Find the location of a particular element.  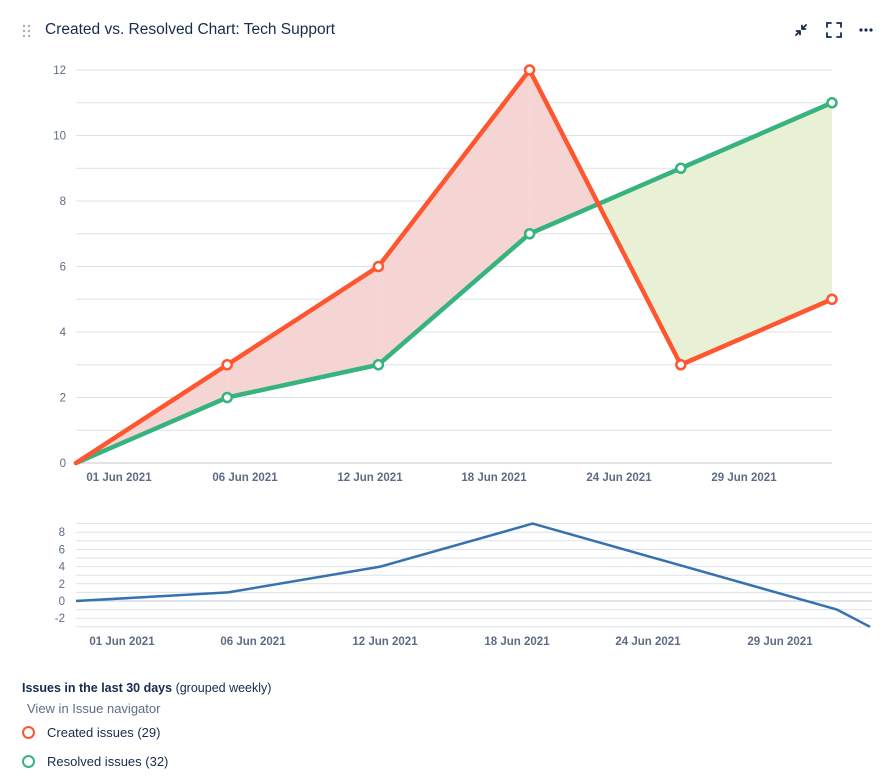

page-title: Created vs. Resolved Chart: Tech Support is located at coordinates (190, 29).